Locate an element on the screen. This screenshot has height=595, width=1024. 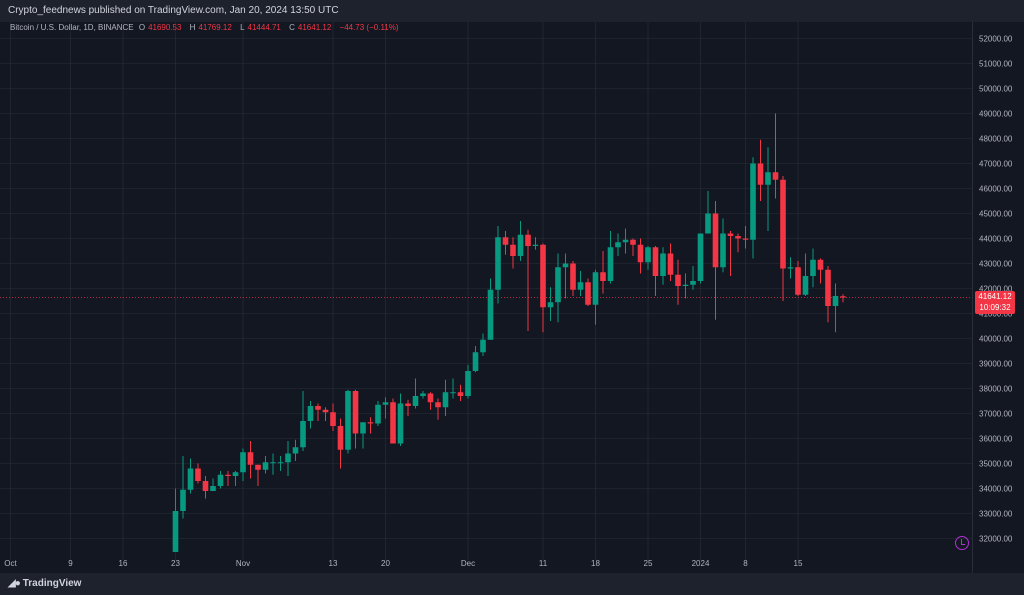
clock-icon is located at coordinates (962, 543).